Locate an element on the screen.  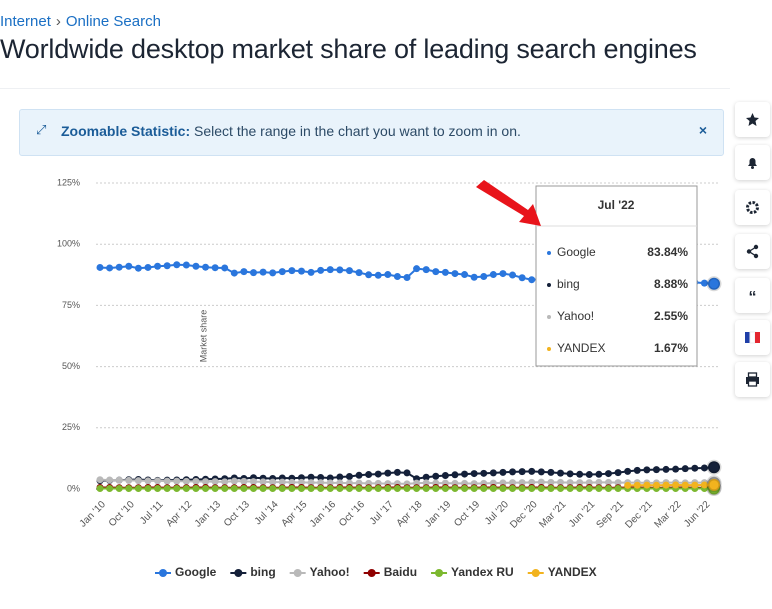
legend-item: Google is located at coordinates (186, 572).